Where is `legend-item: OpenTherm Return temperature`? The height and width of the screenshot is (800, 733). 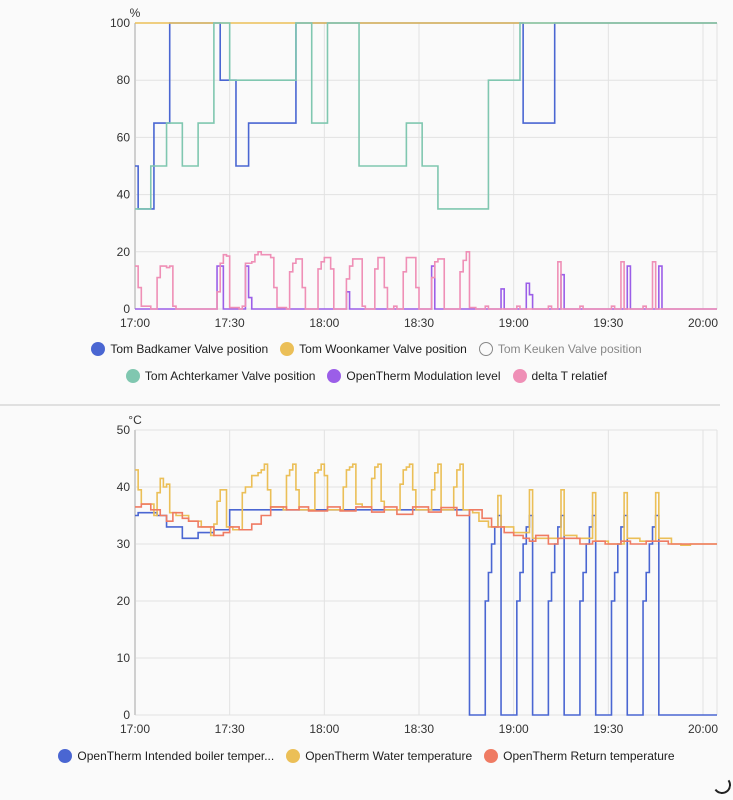
legend-item: OpenTherm Return temperature is located at coordinates (579, 756).